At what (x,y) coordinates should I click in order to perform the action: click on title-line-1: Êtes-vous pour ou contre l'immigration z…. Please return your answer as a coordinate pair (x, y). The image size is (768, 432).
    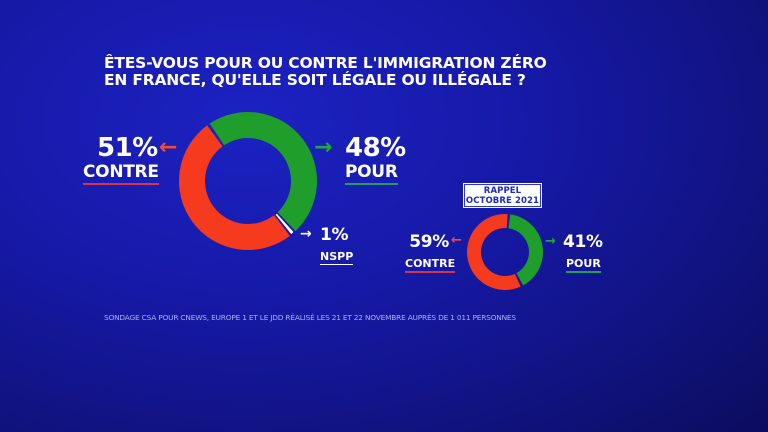
    Looking at the image, I should click on (325, 63).